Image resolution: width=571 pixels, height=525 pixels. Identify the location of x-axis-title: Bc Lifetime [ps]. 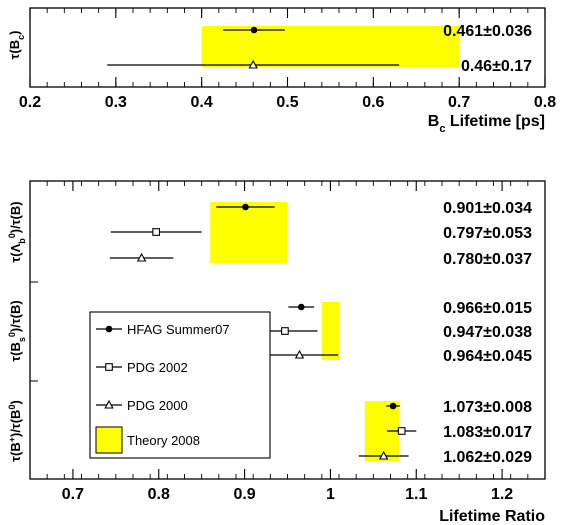
(486, 124).